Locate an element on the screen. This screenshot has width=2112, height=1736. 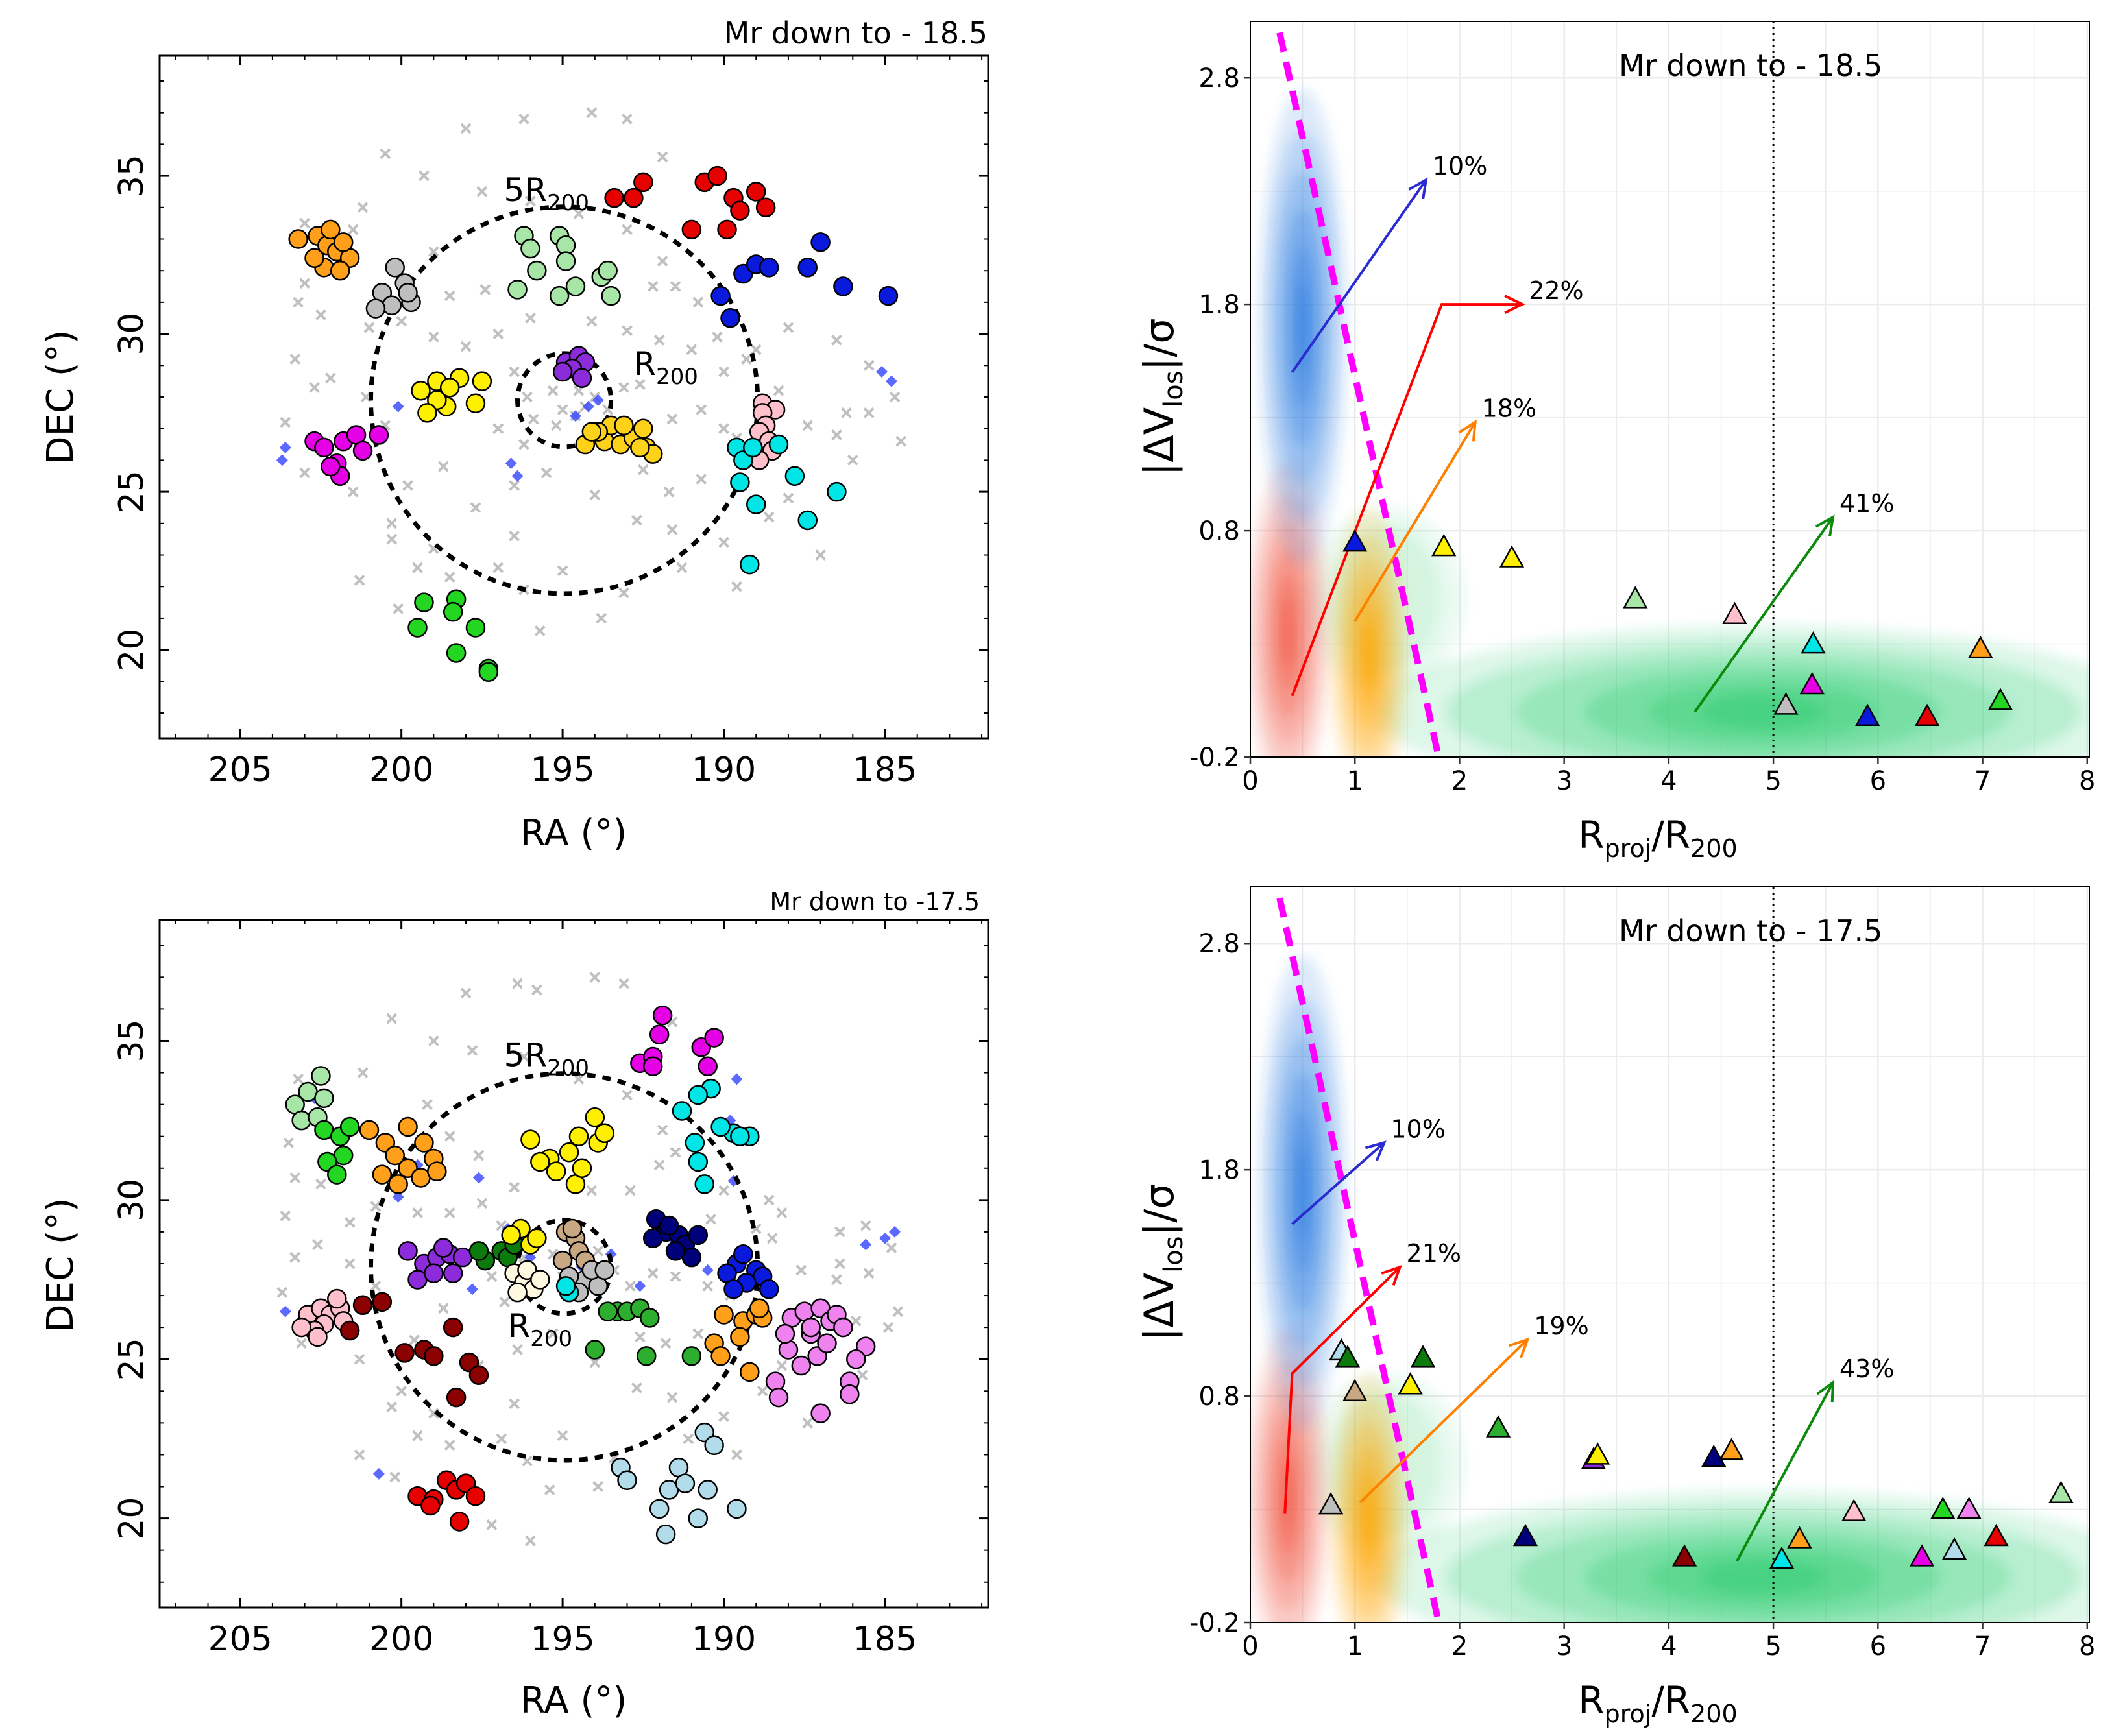
x-tick-label: 6 is located at coordinates (1878, 1646).